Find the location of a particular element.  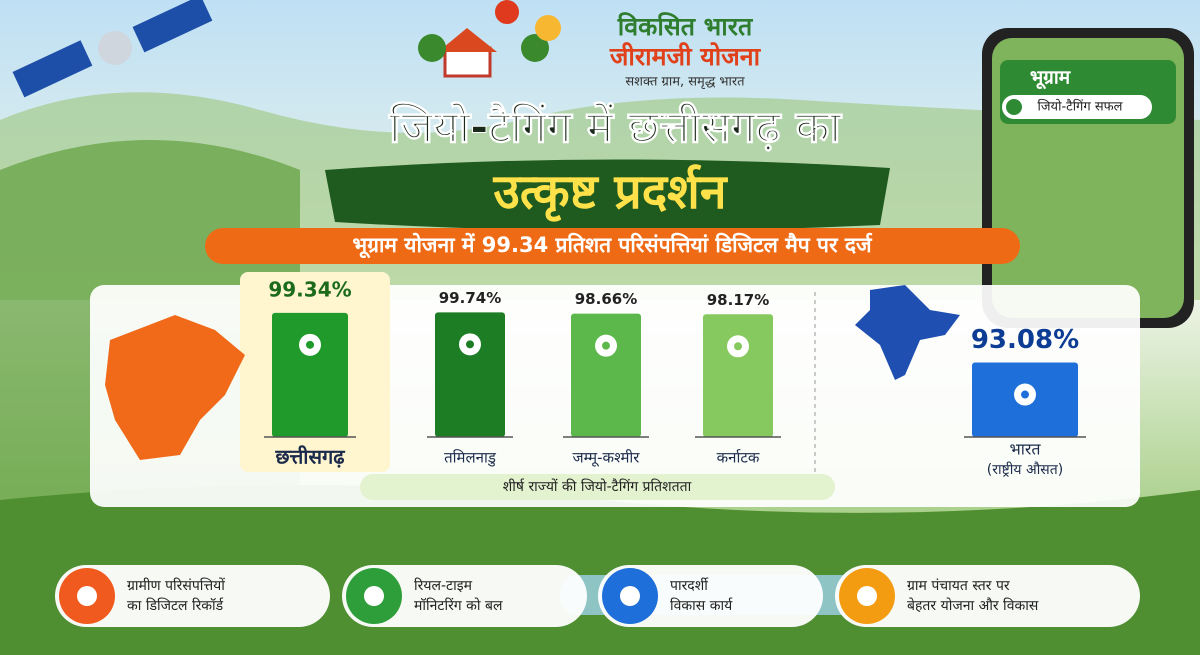

value-label: 98.66% is located at coordinates (606, 299).